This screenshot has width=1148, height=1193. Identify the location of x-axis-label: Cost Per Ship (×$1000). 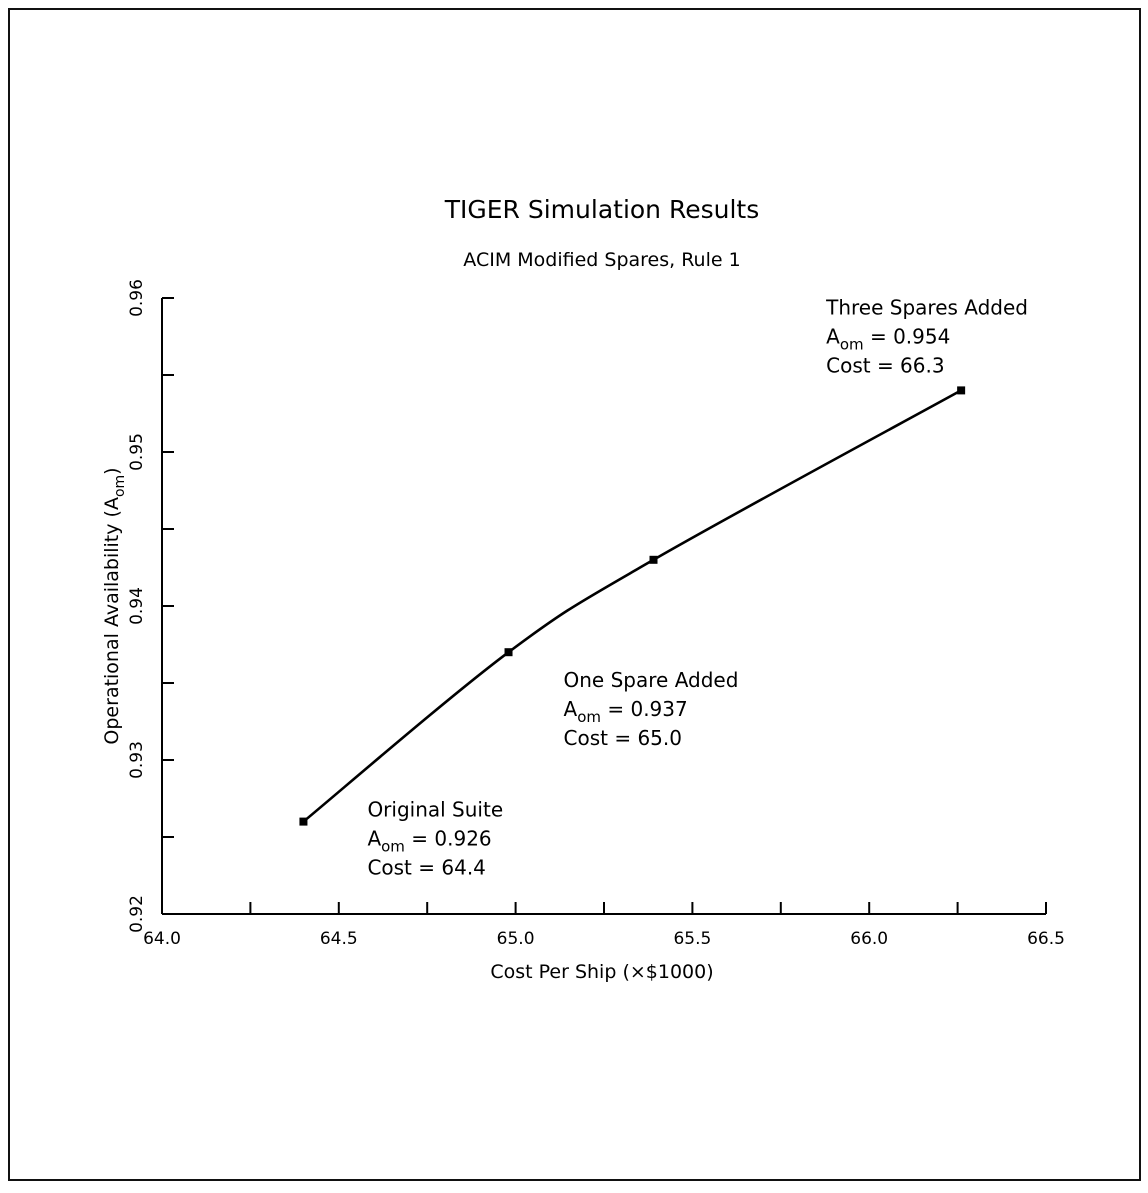
(601, 972).